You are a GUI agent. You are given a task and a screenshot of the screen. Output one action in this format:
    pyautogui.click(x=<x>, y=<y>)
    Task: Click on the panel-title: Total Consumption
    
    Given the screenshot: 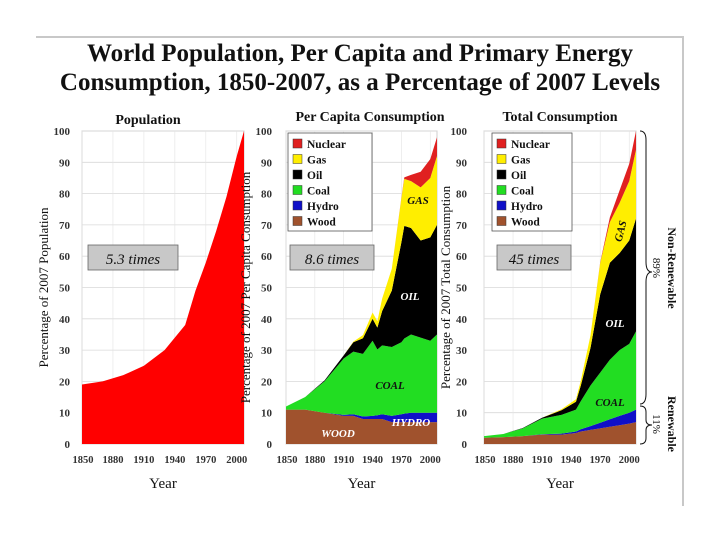 What is the action you would take?
    pyautogui.click(x=559, y=117)
    